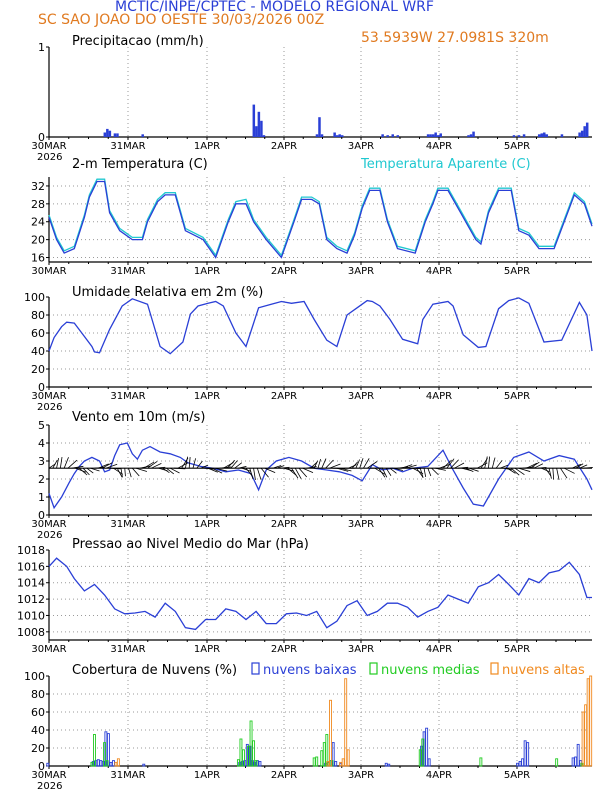  I want to click on y-tick-label: 100, so click(34, 676).